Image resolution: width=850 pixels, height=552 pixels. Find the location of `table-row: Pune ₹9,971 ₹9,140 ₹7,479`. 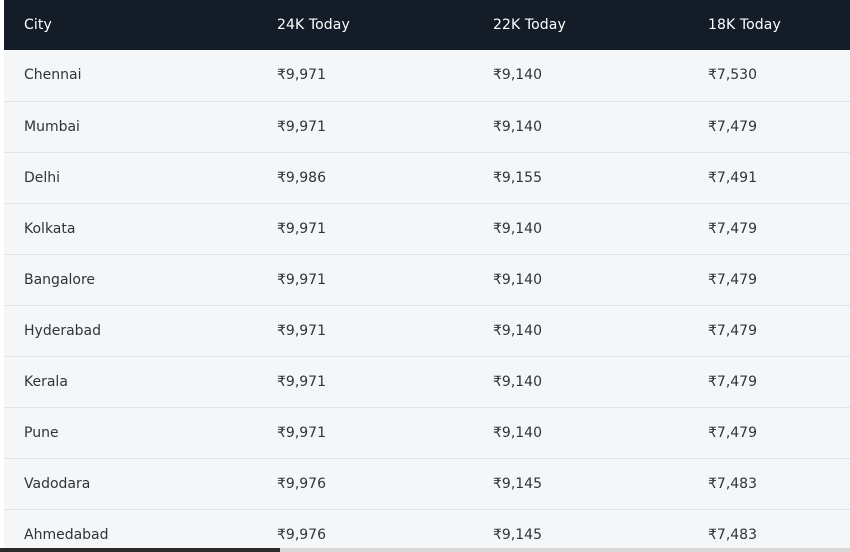

table-row: Pune ₹9,971 ₹9,140 ₹7,479 is located at coordinates (427, 433).